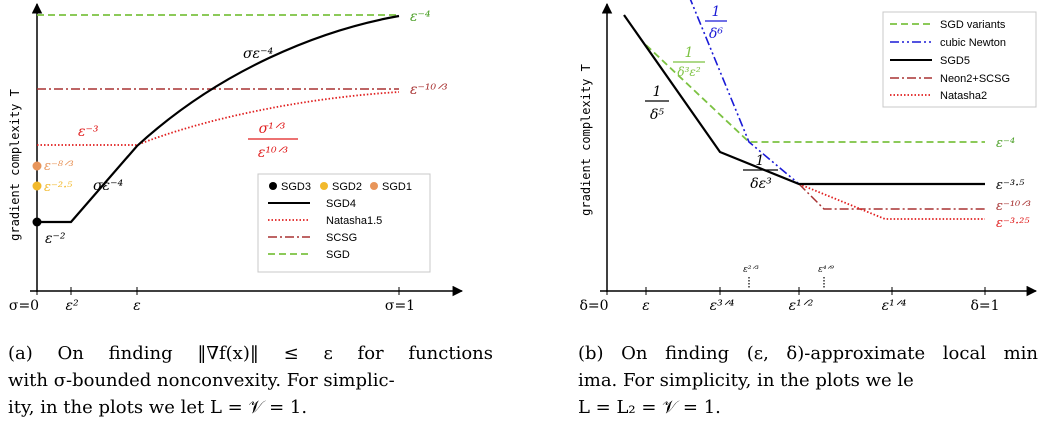  I want to click on chart-b-ylabel: gradient complexity T, so click(586, 140).